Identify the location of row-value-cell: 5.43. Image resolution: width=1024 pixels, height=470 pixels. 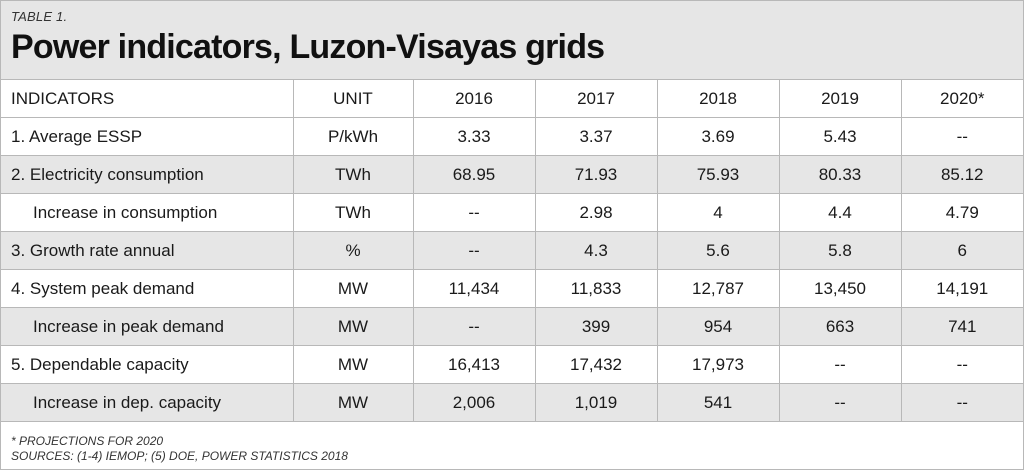
(840, 136).